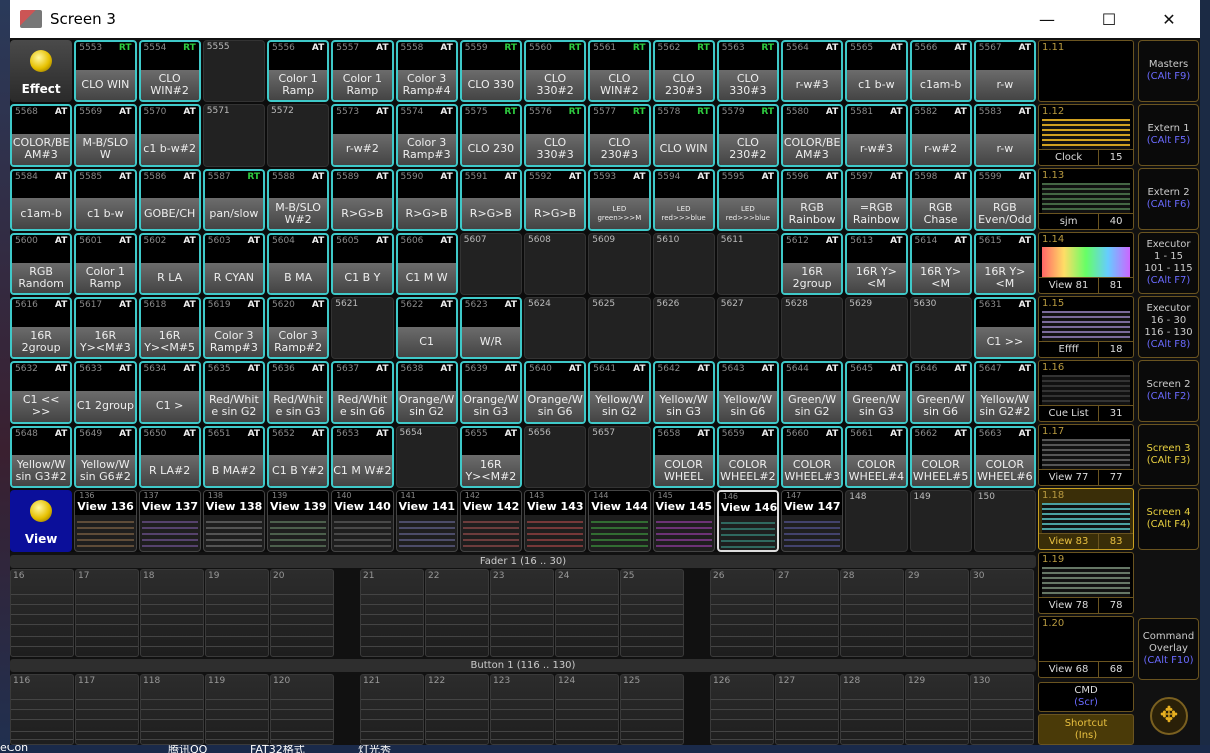 The image size is (1210, 753). I want to click on empty-effect-cell: 5621, so click(362, 328).